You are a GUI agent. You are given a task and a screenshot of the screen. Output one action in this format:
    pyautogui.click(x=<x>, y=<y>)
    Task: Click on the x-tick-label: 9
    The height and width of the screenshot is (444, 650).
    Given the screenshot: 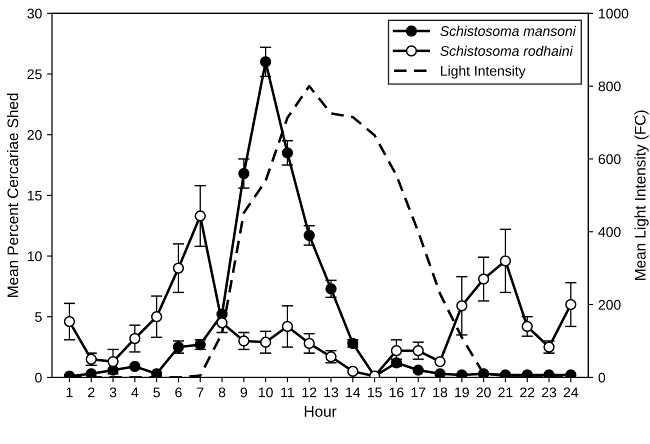 What is the action you would take?
    pyautogui.click(x=244, y=392)
    